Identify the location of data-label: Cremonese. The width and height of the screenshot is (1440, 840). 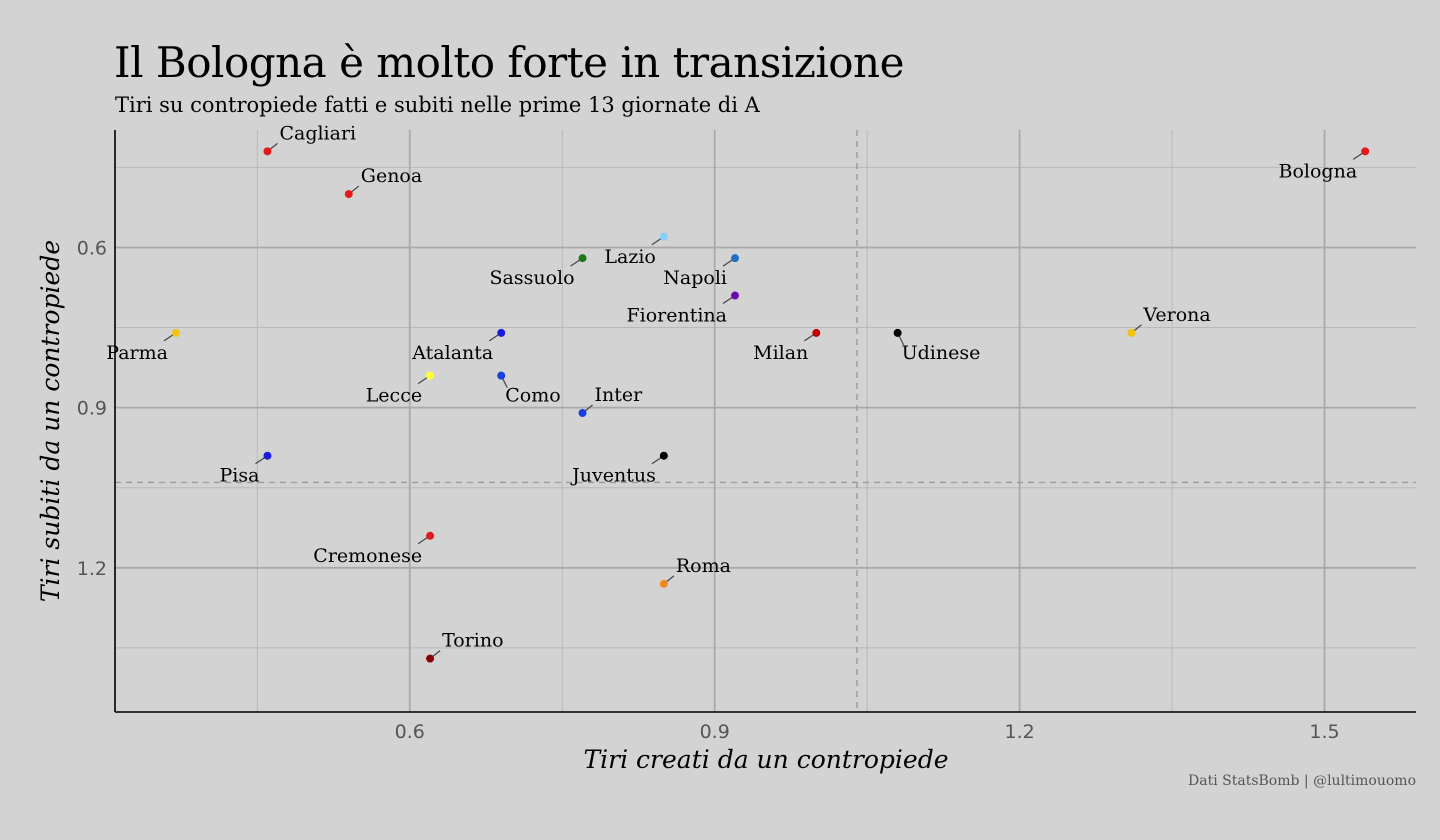
(367, 556).